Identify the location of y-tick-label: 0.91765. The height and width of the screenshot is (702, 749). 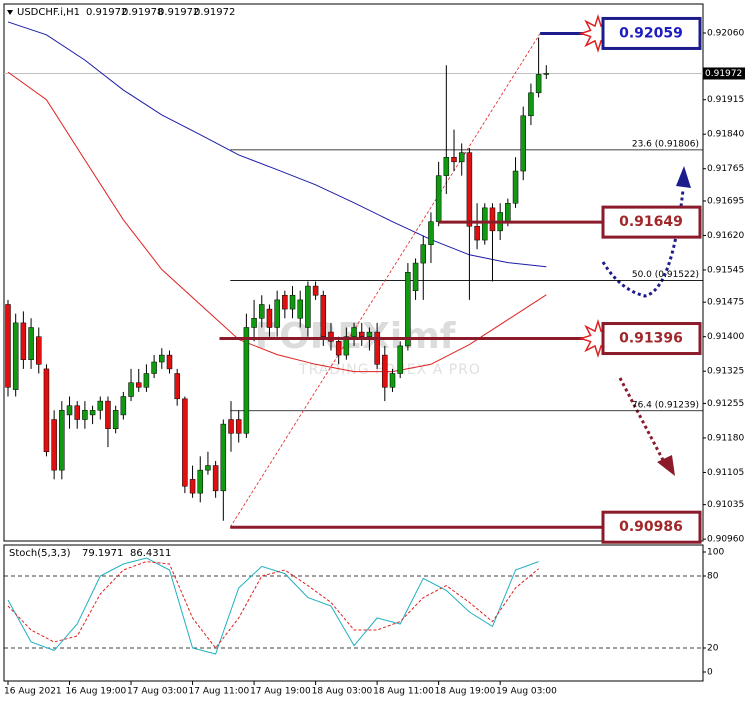
(725, 169).